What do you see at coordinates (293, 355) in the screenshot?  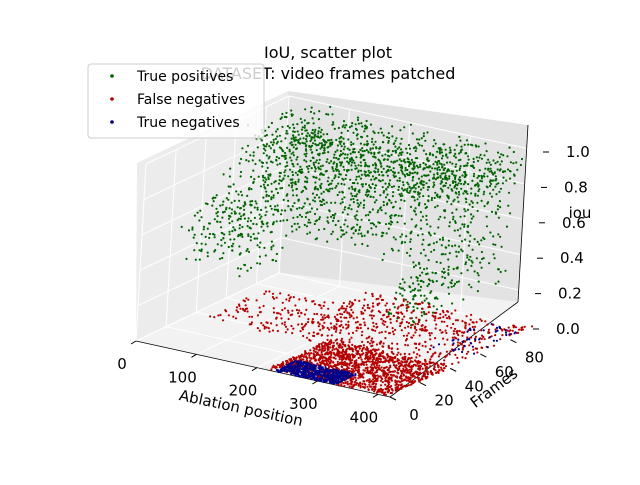 I see `y-gridline` at bounding box center [293, 355].